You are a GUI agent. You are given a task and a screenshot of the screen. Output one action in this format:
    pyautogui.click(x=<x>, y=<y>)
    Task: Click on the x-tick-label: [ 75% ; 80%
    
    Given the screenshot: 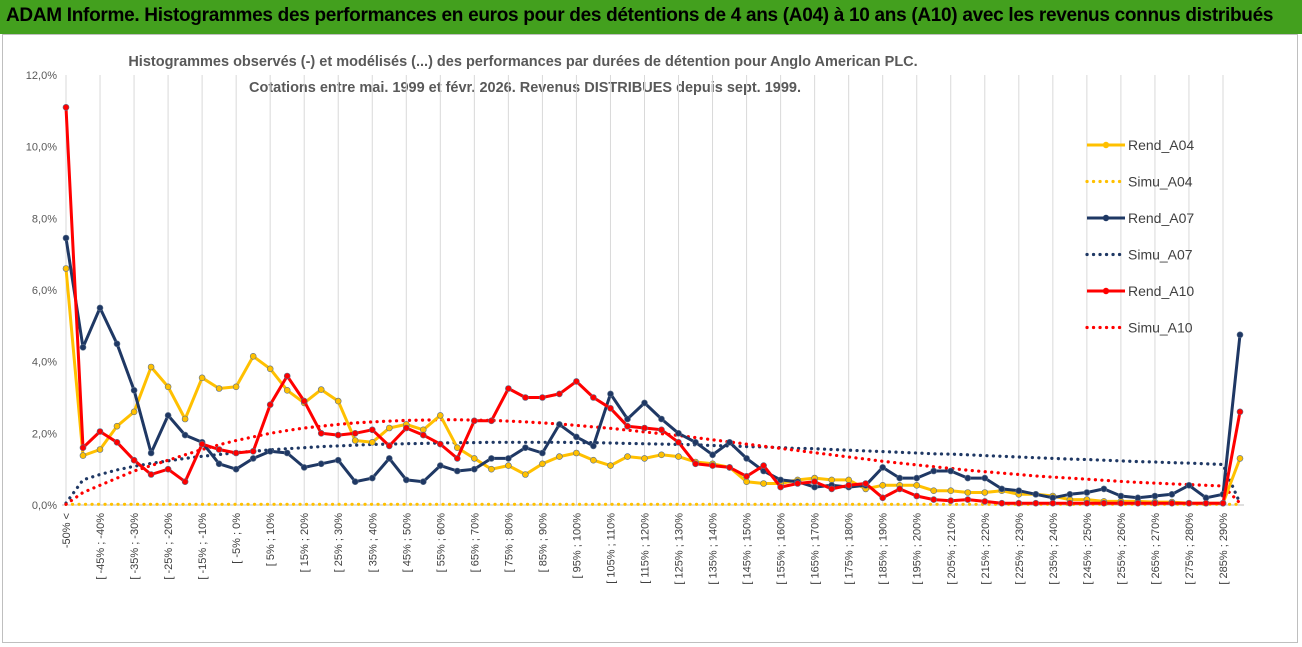 What is the action you would take?
    pyautogui.click(x=509, y=543)
    